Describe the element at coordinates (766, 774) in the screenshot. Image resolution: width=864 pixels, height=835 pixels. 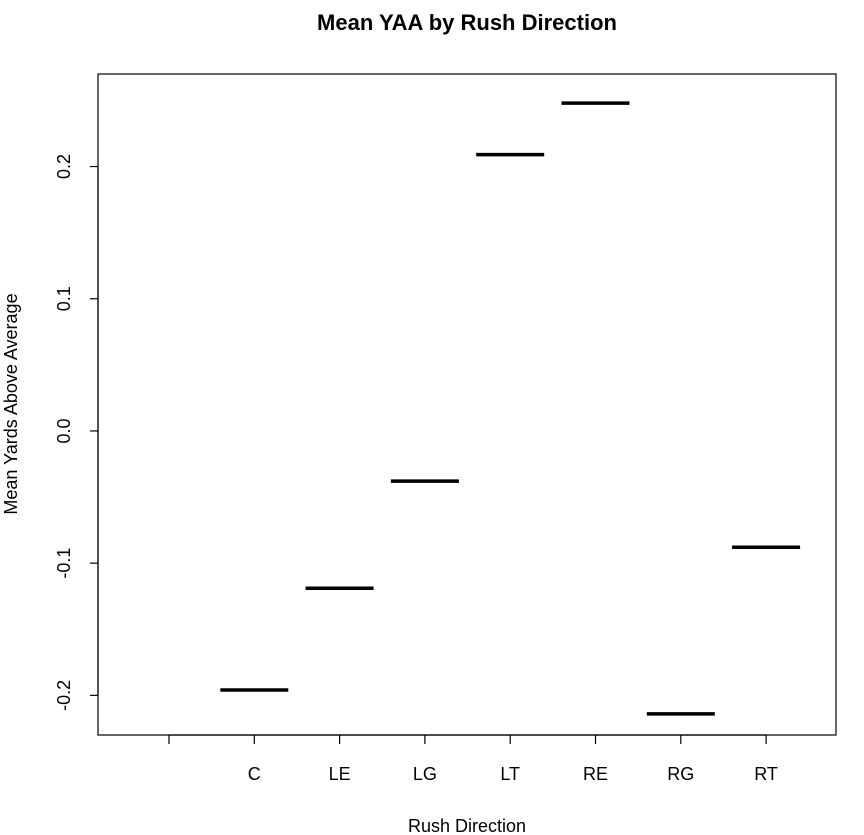
I see `x-tick-label: RT` at that location.